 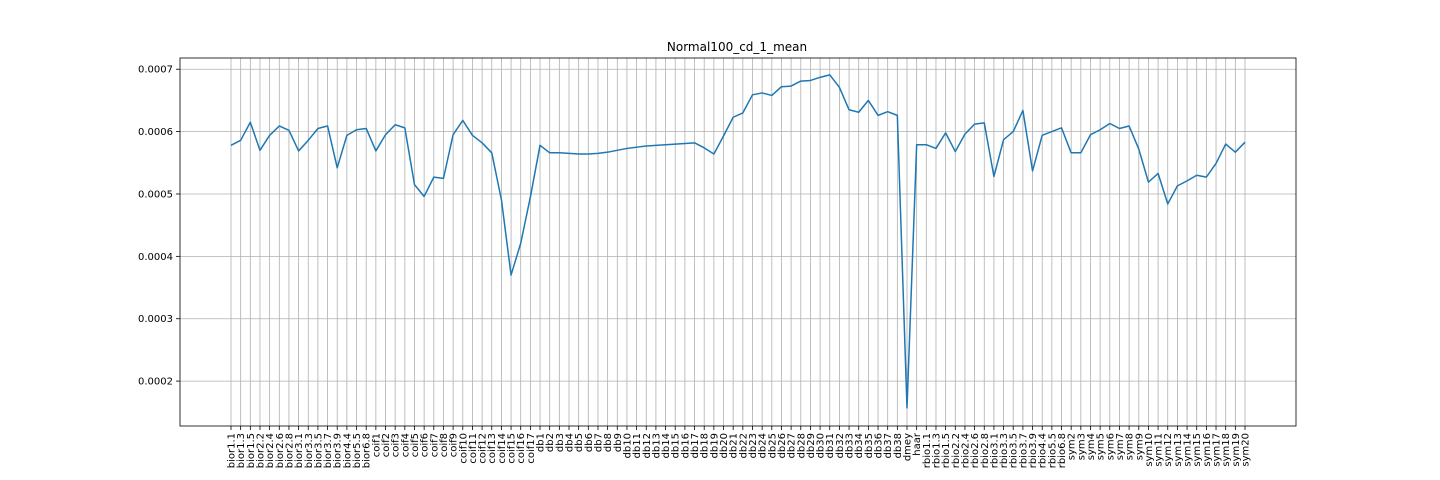 I want to click on x-tick-label: coif17, so click(x=531, y=448).